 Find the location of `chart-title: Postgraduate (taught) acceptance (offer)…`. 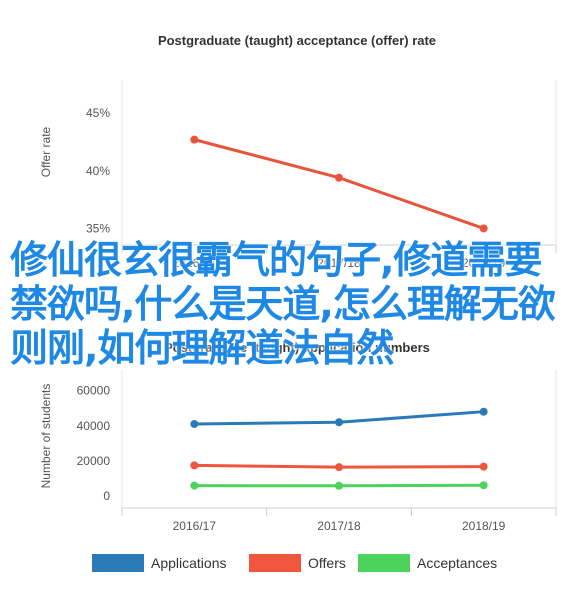

chart-title: Postgraduate (taught) acceptance (offer)… is located at coordinates (297, 40).